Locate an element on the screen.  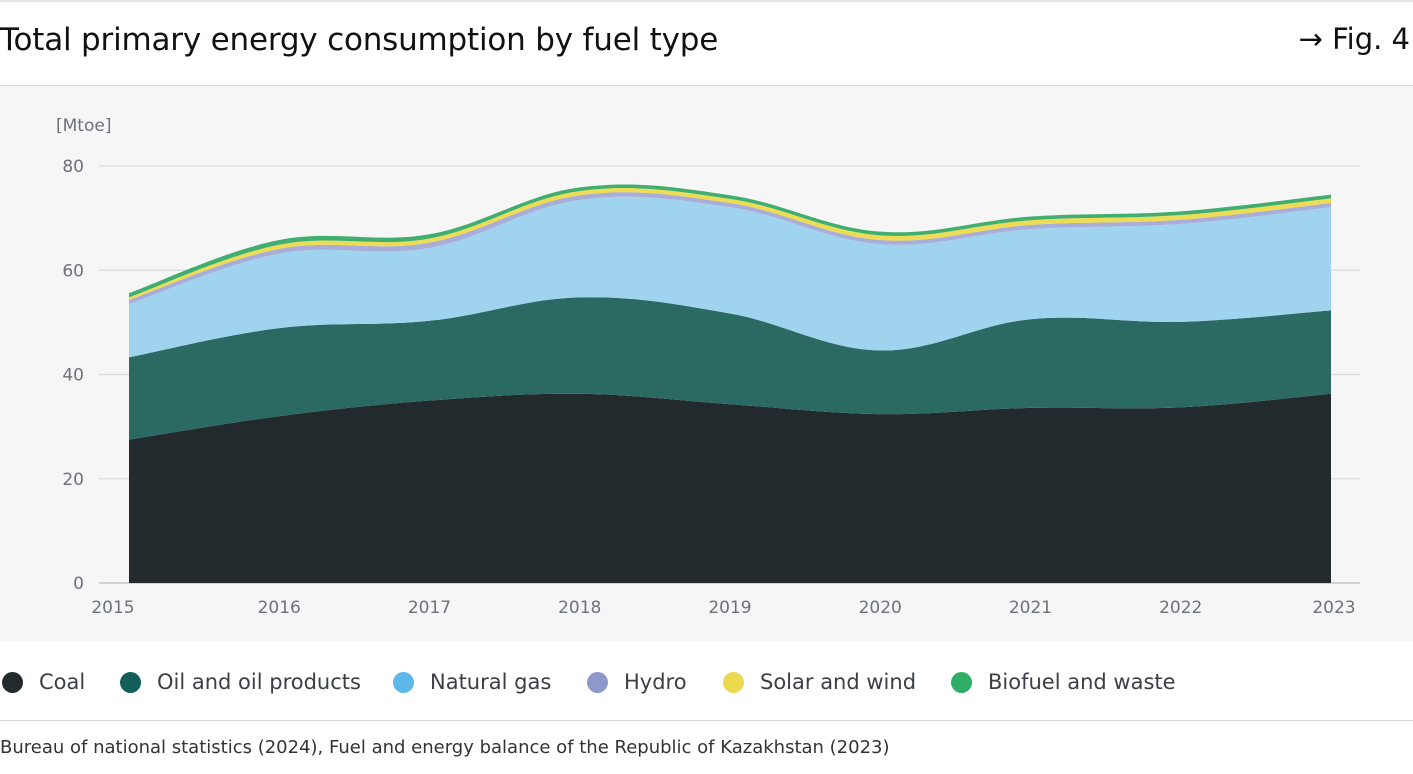
legend-item-oil: Oil and oil products is located at coordinates (240, 682).